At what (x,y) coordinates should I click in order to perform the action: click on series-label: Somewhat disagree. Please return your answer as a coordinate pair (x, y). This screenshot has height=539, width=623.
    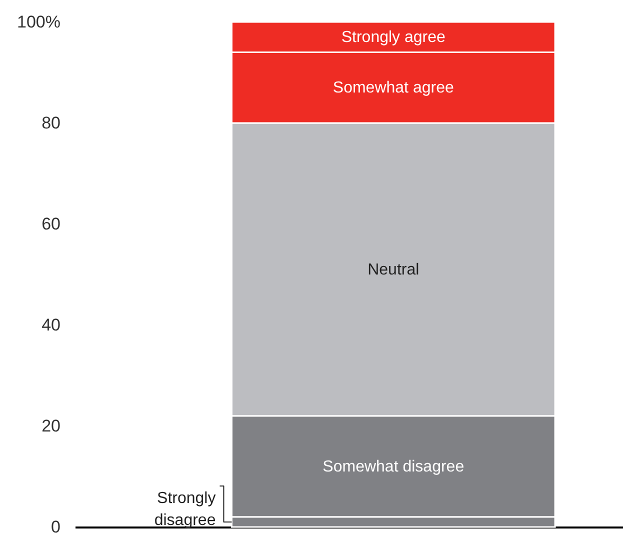
    Looking at the image, I should click on (393, 467).